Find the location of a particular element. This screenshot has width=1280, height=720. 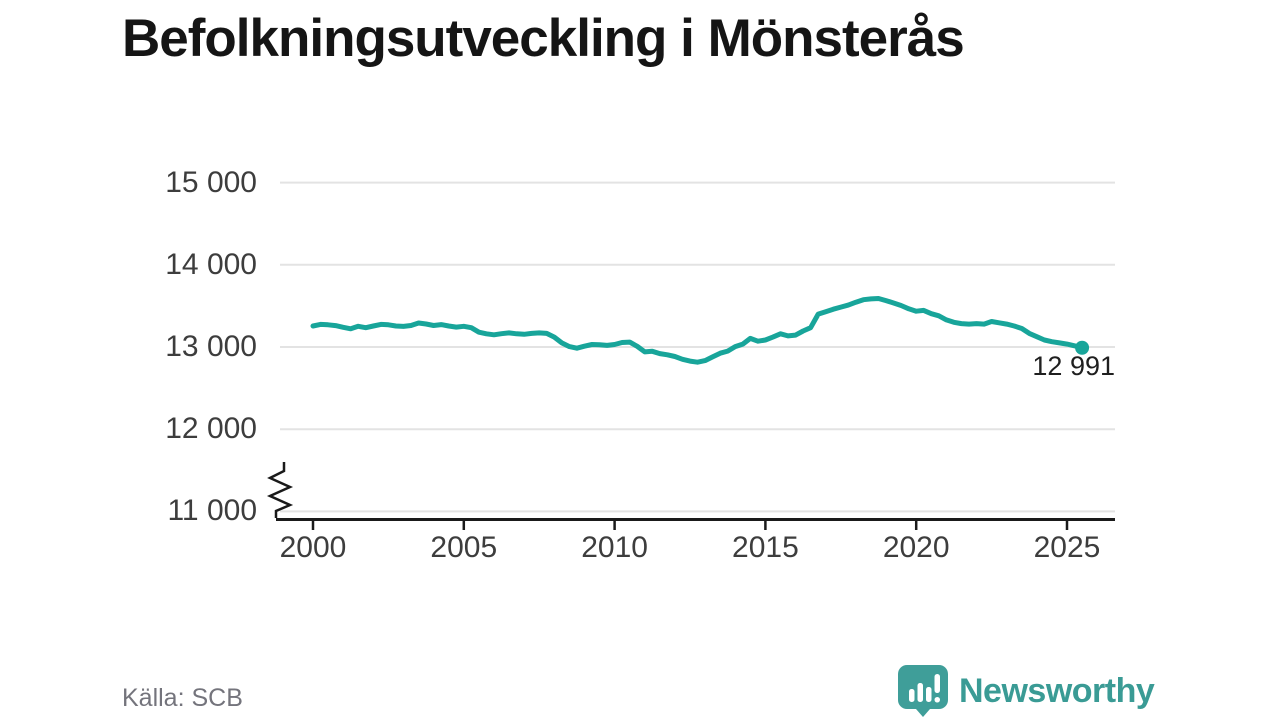

x-tick-label: 2015 is located at coordinates (765, 547).